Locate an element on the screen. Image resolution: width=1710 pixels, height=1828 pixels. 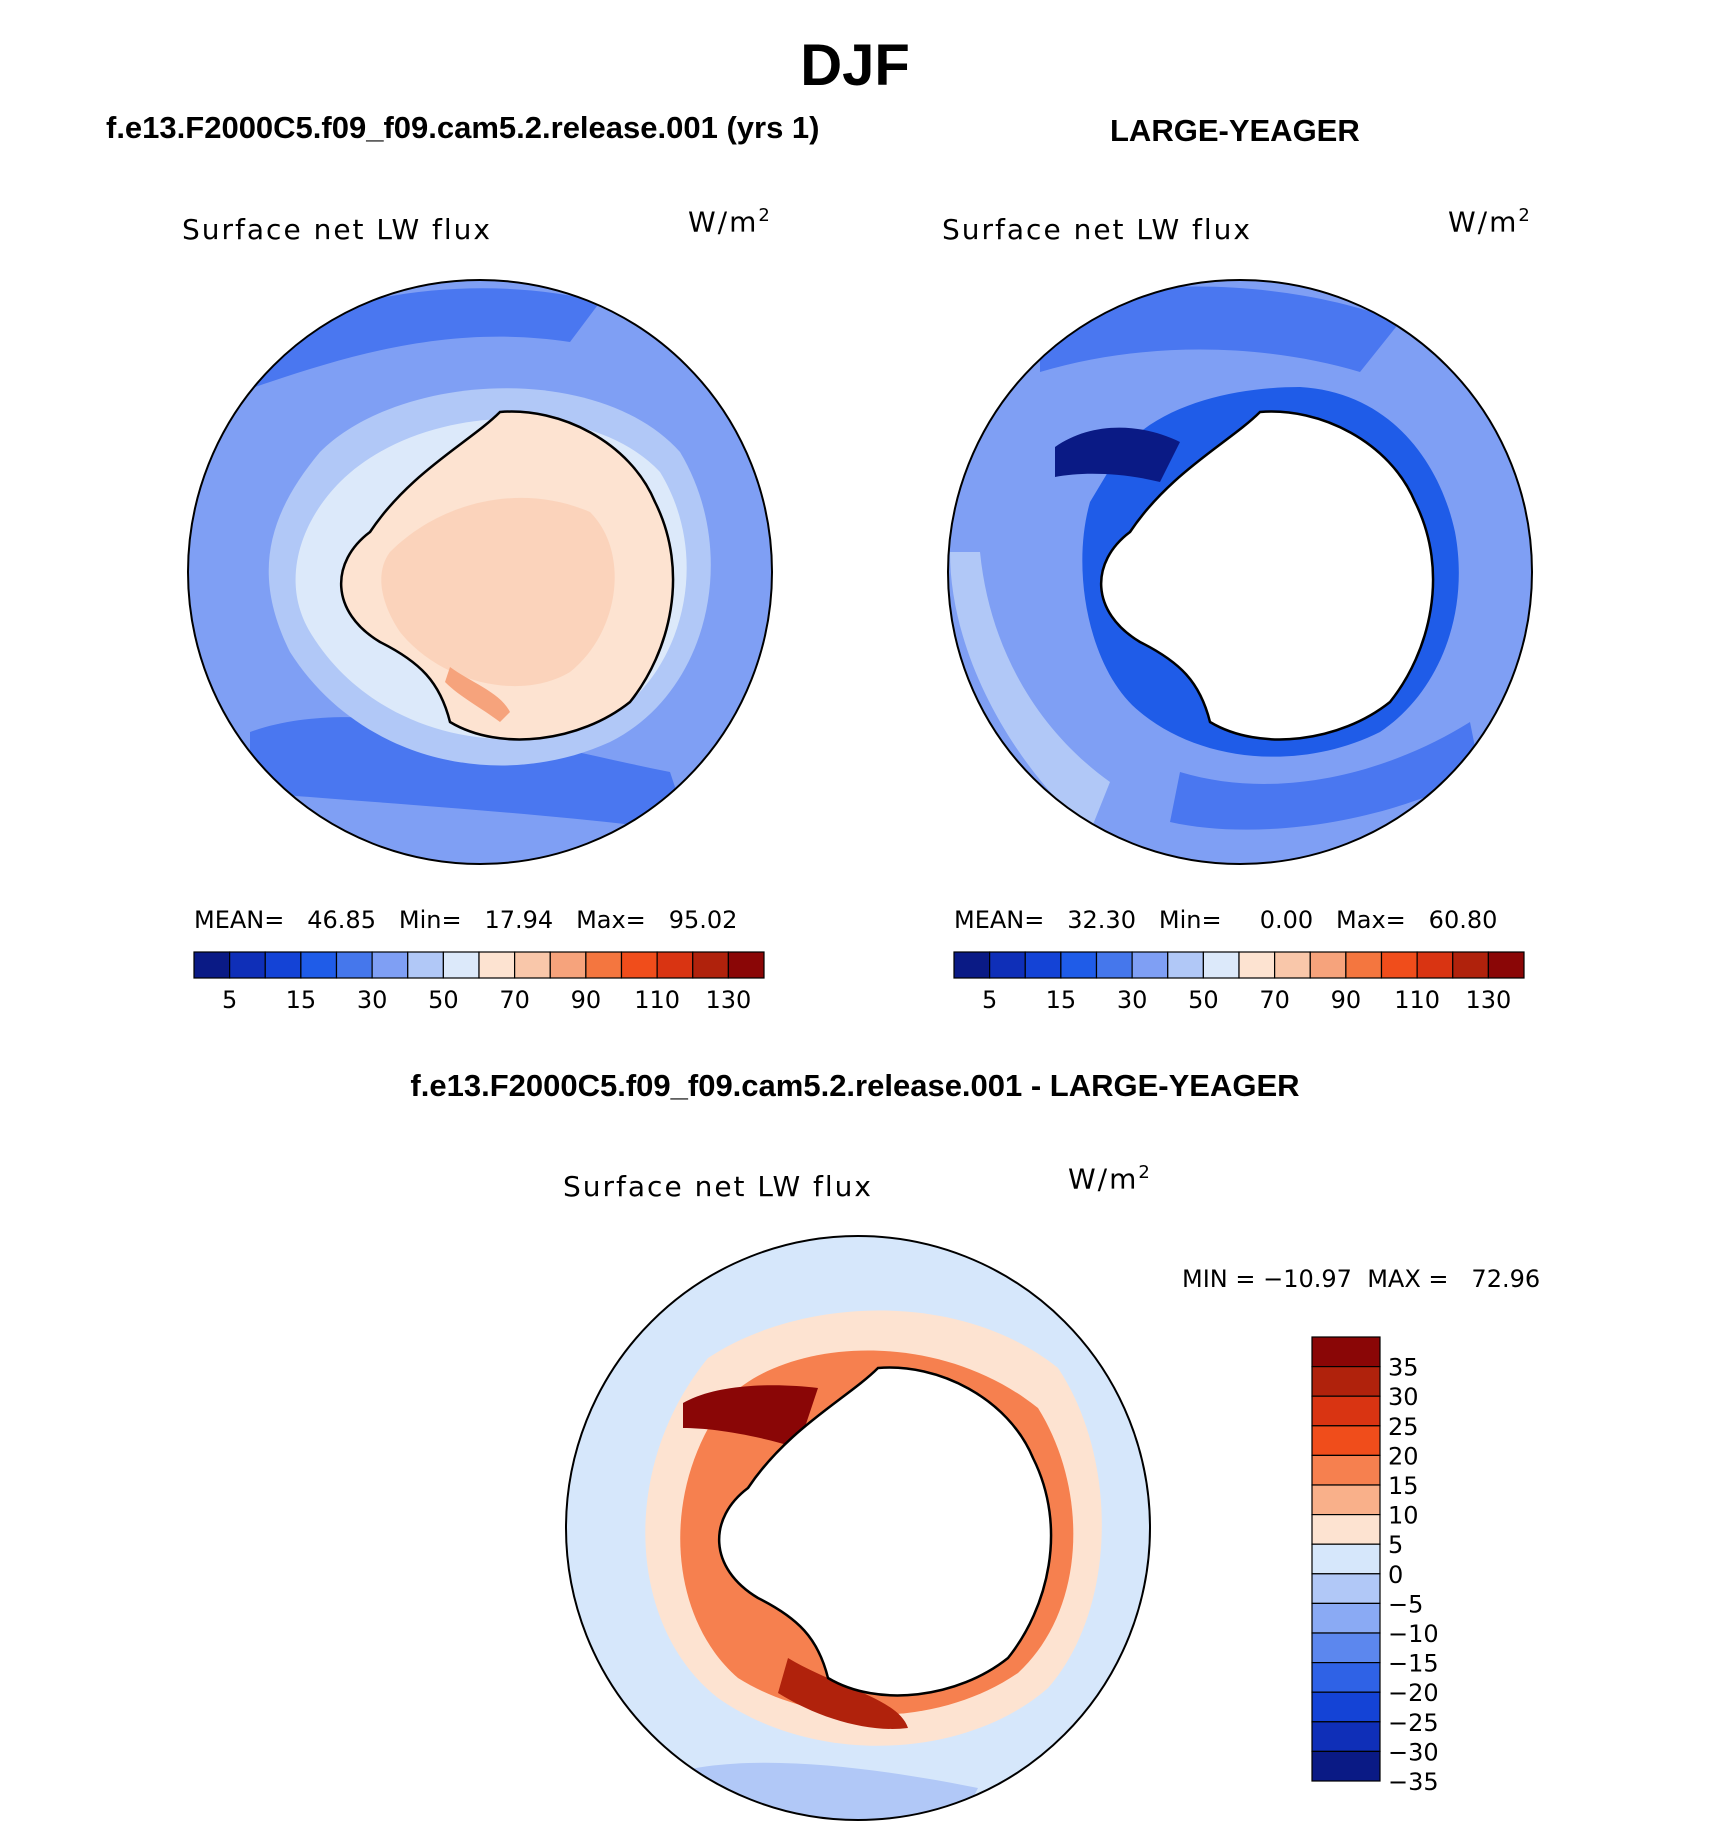
obs-land-mask is located at coordinates (1267, 575).